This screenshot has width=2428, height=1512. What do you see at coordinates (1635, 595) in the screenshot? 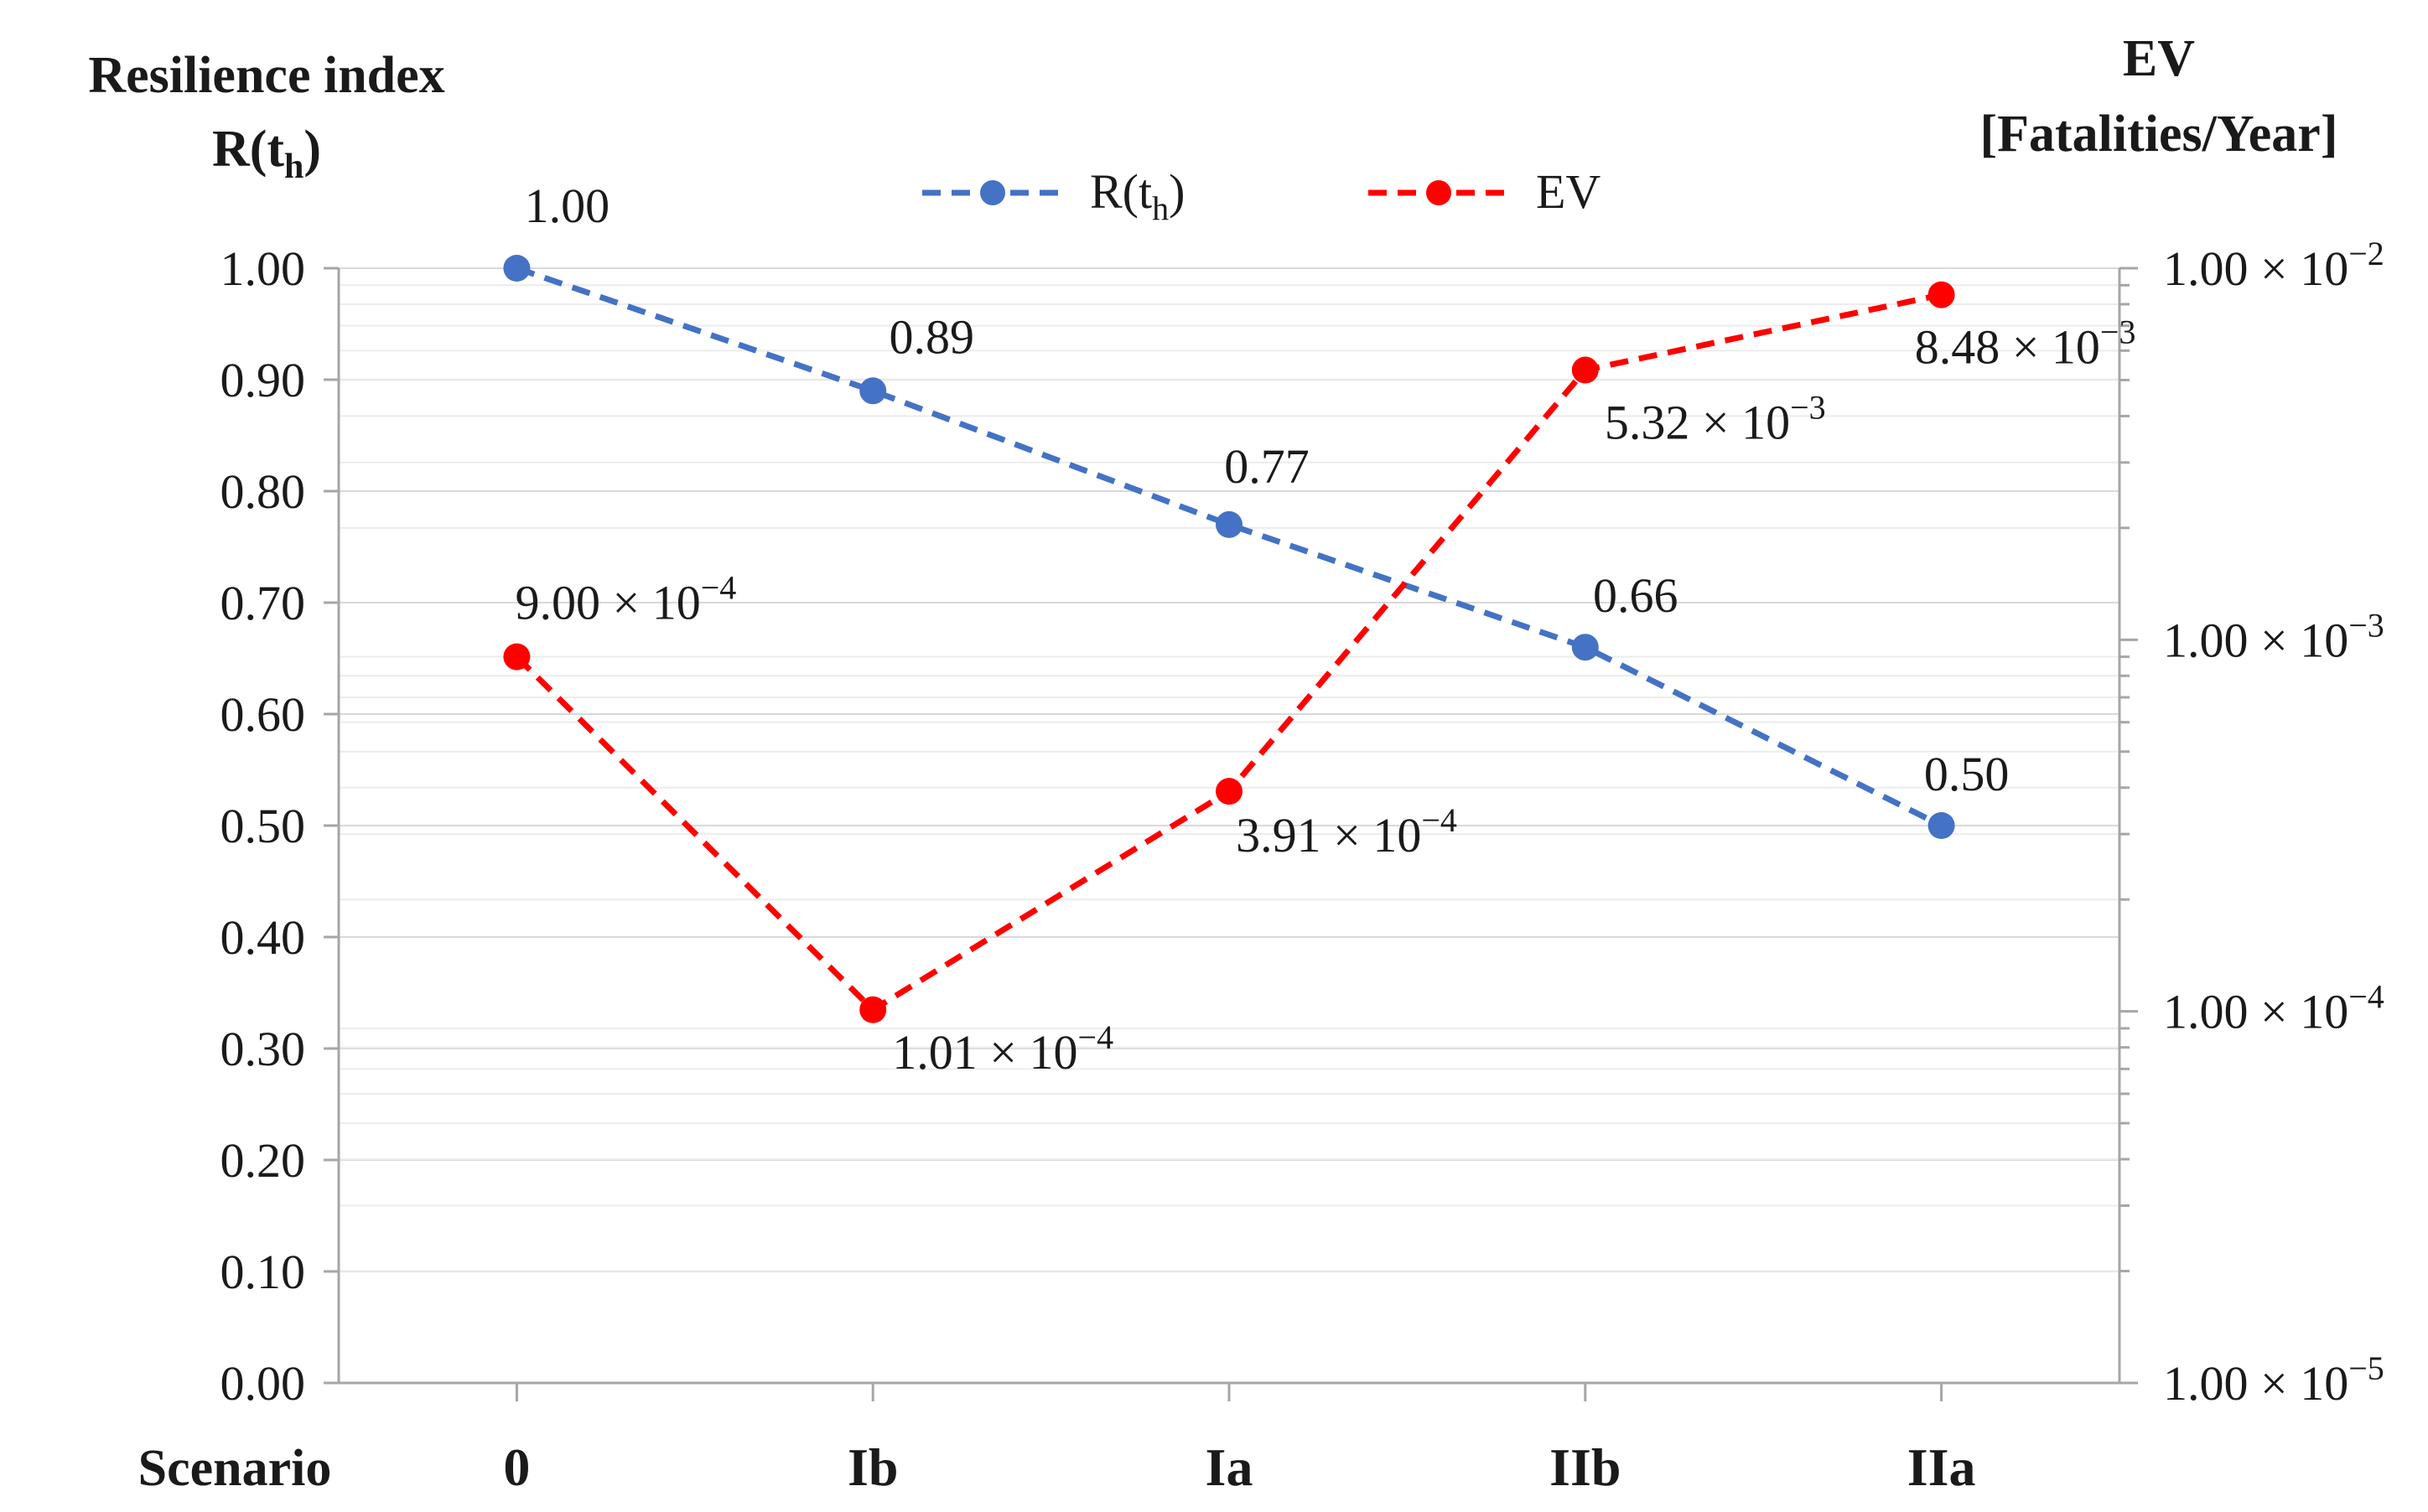
I see `data-label-r: 0.66` at bounding box center [1635, 595].